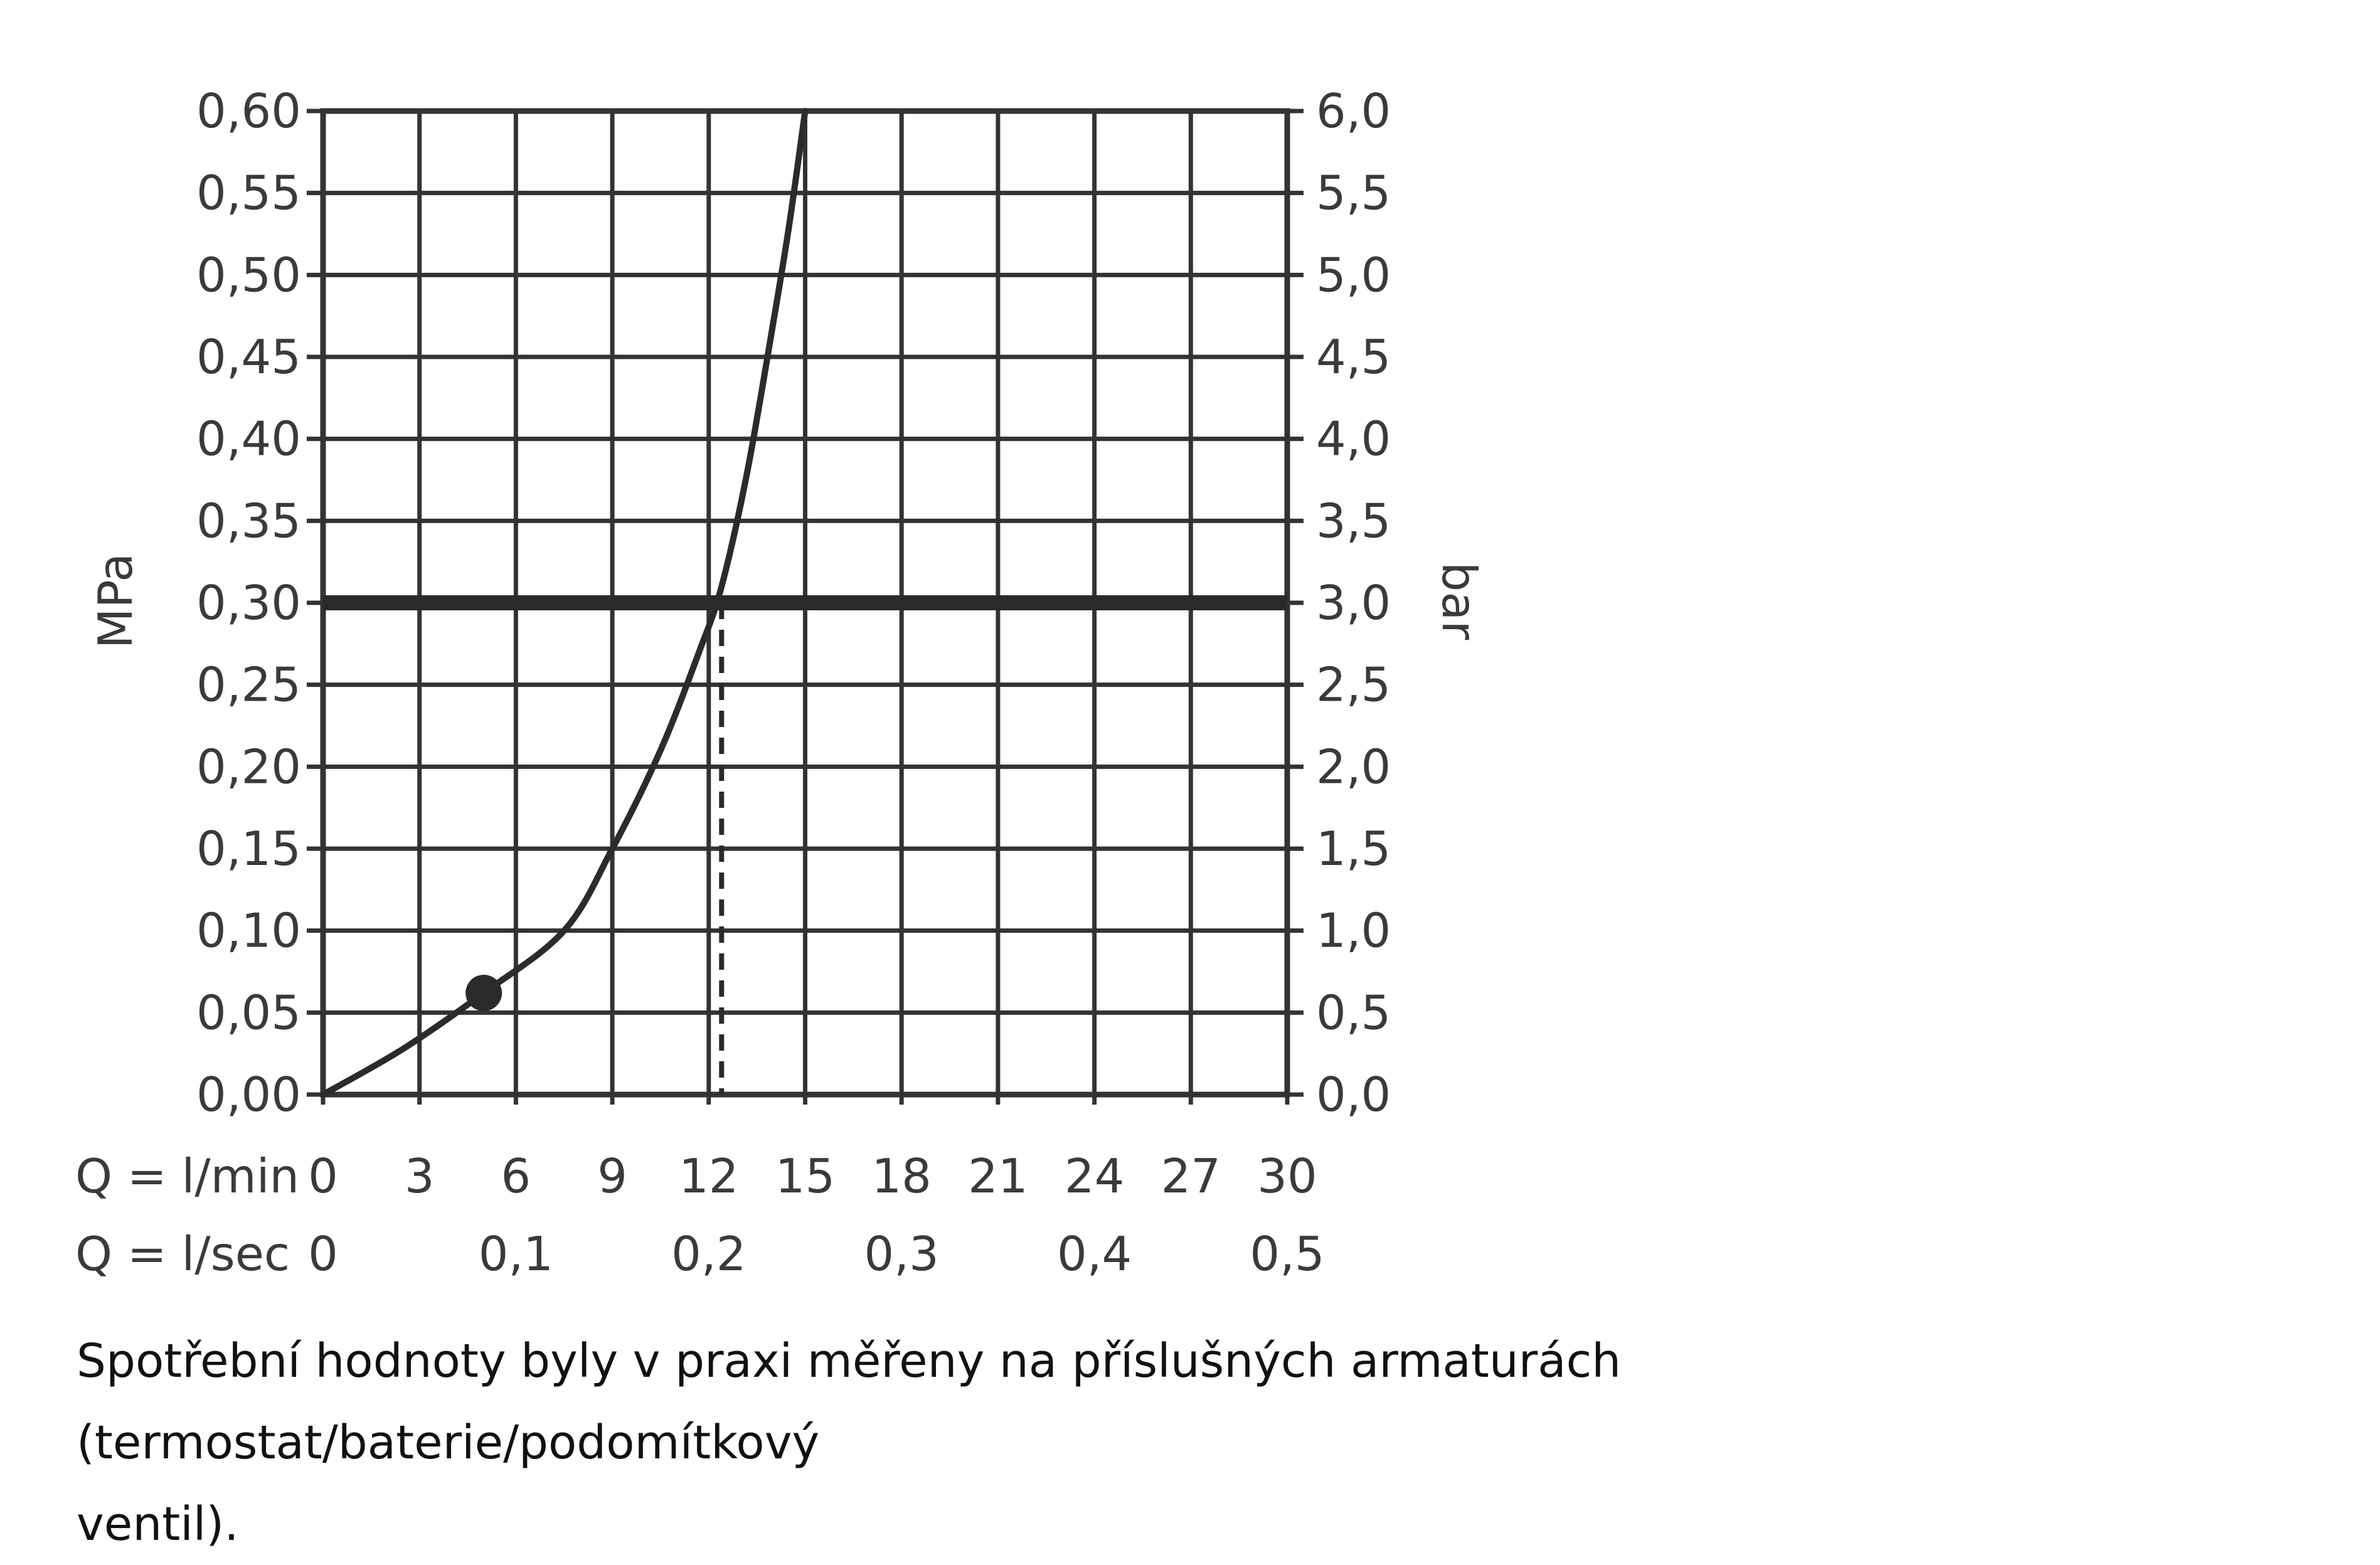 Image resolution: width=2380 pixels, height=1565 pixels. What do you see at coordinates (1095, 1253) in the screenshot?
I see `x-row2-tick-label: 0,4` at bounding box center [1095, 1253].